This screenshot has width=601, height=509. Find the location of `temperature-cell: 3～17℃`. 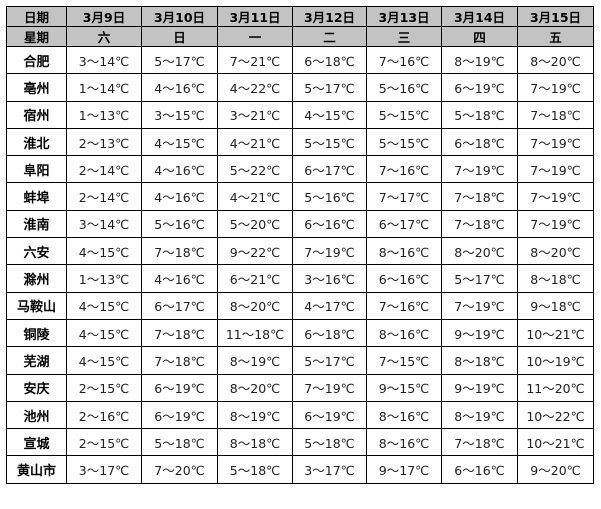

temperature-cell: 3～17℃ is located at coordinates (104, 469).